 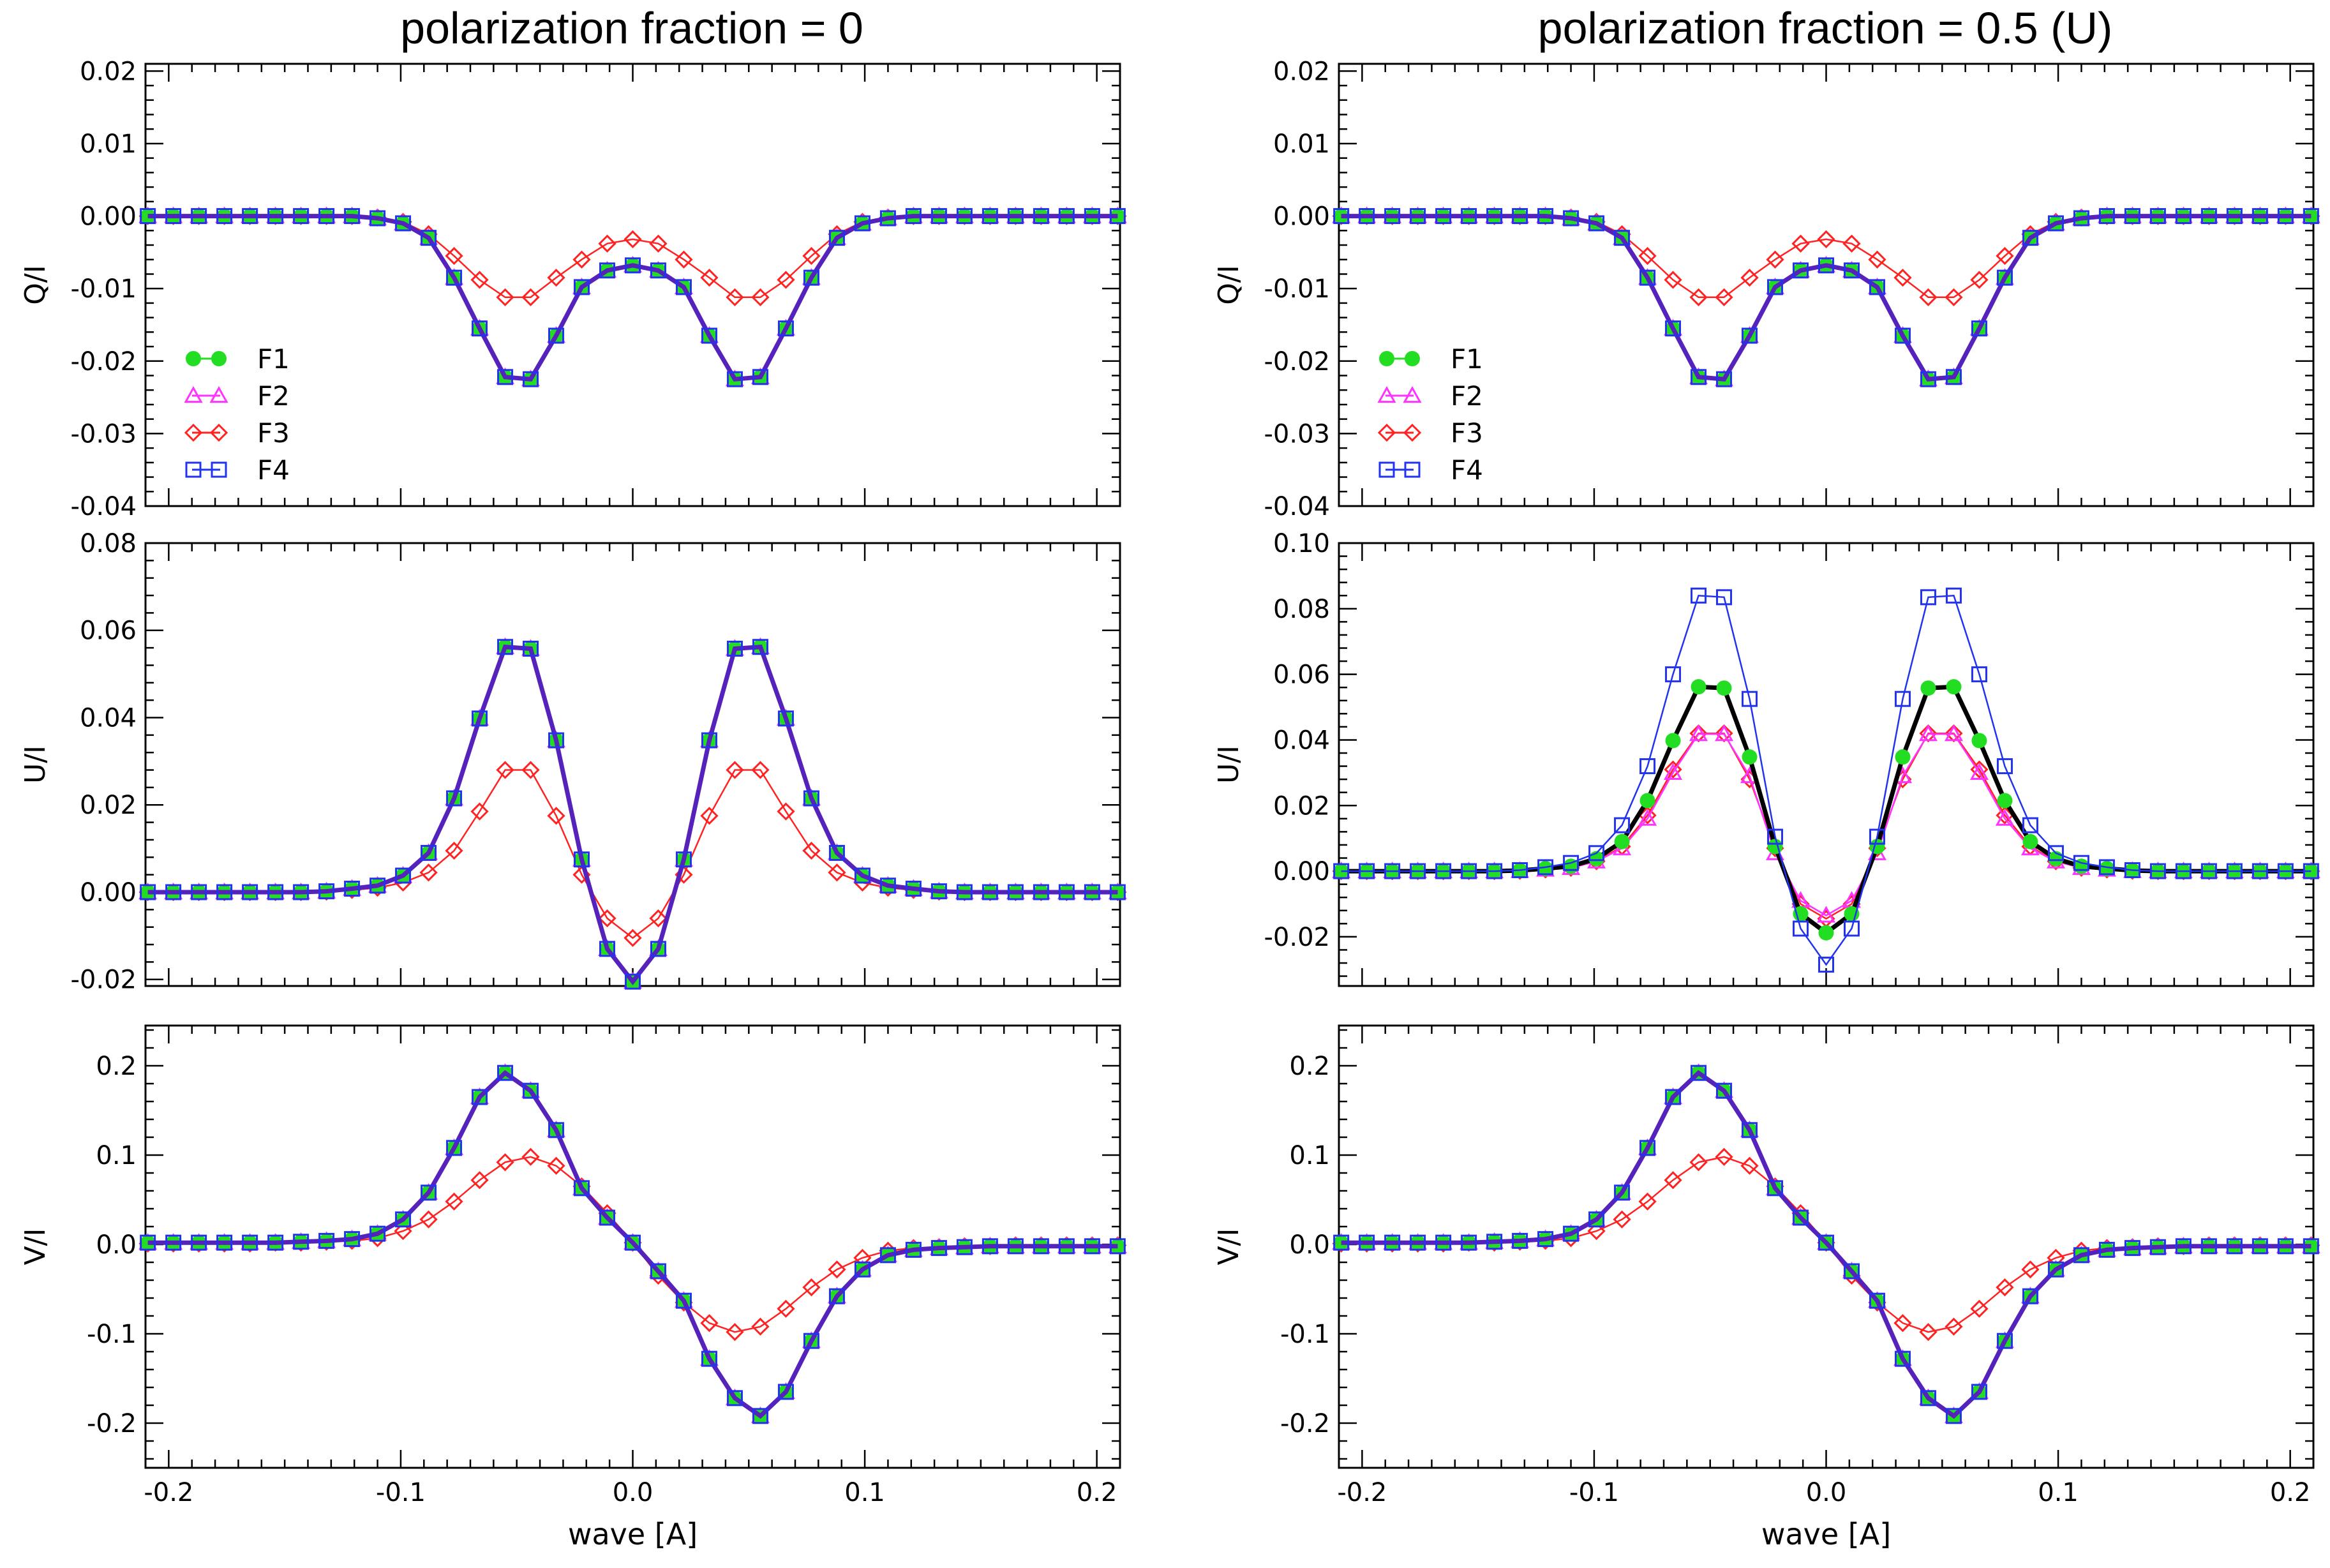 I want to click on x-axis-label: wave [A], so click(x=633, y=1534).